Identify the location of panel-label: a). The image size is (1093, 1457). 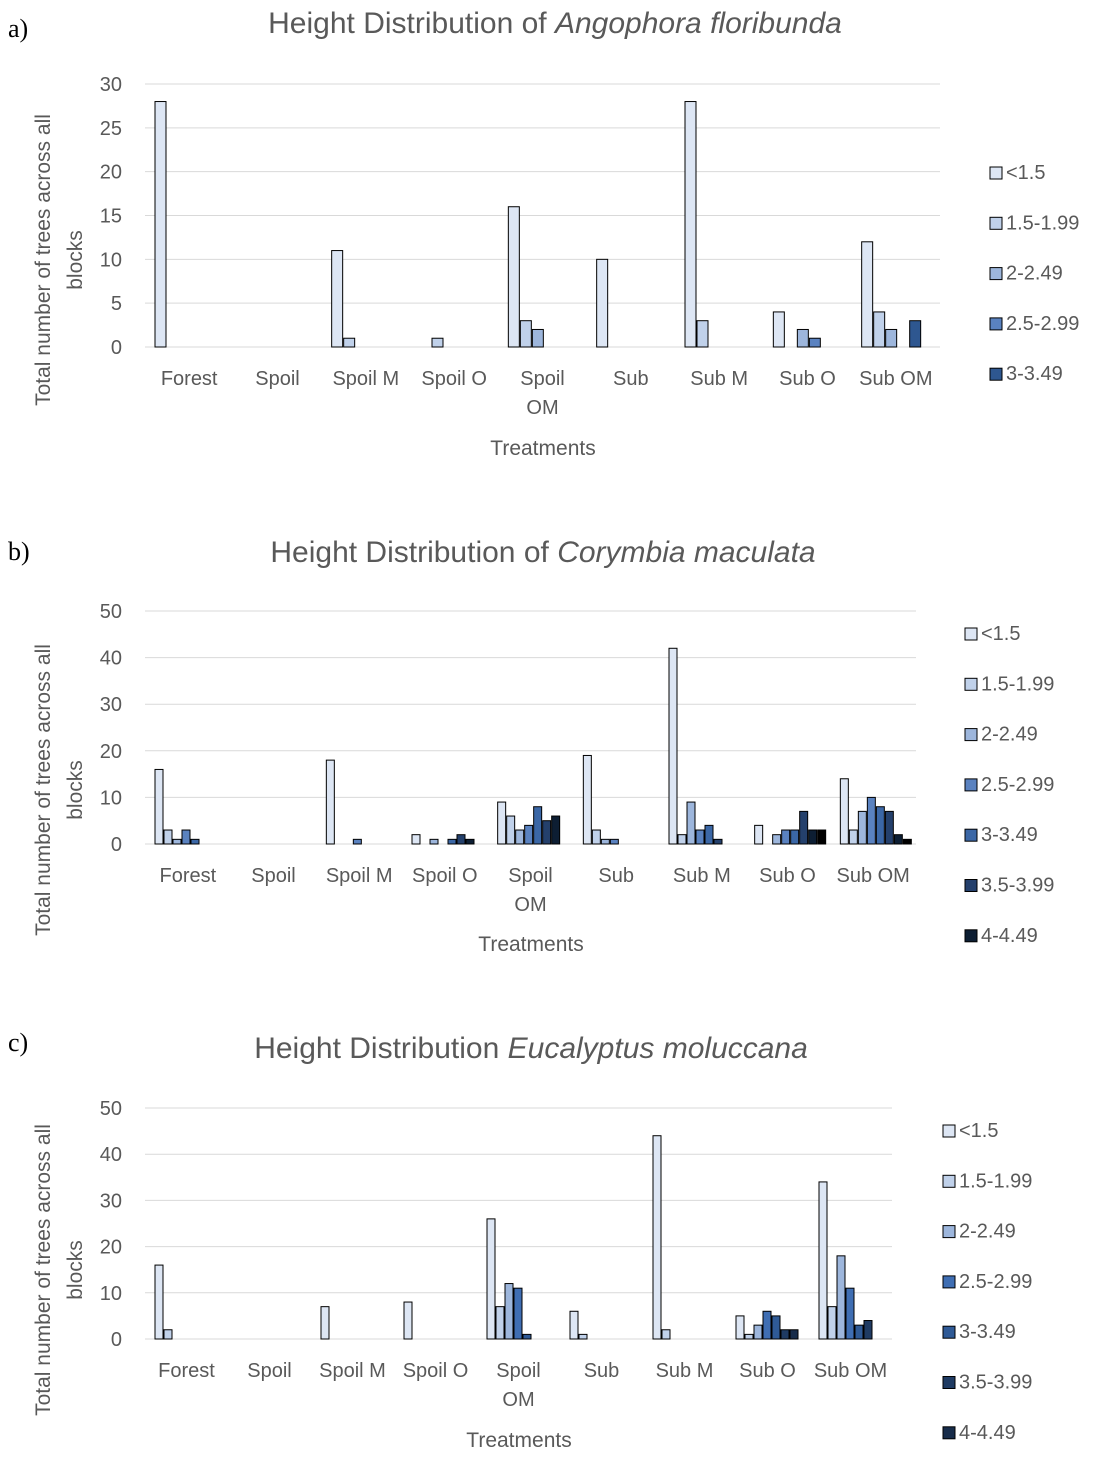
(18, 28).